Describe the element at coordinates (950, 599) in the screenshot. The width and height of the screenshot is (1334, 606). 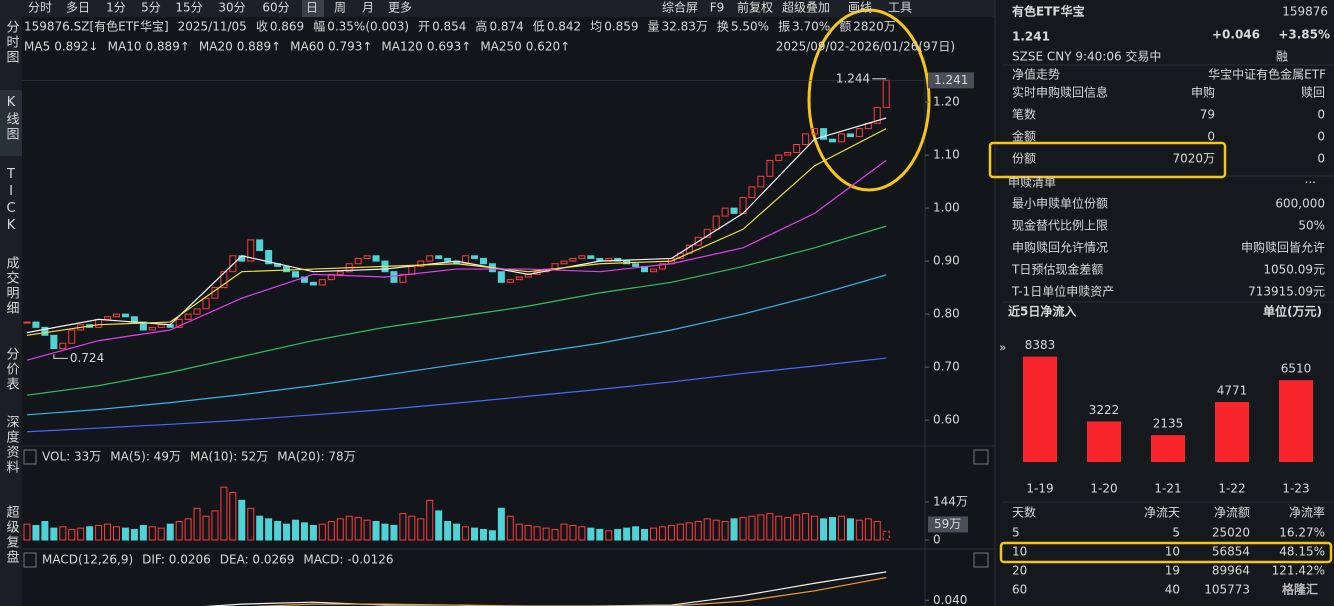
I see `y-tick-label: 0.040` at that location.